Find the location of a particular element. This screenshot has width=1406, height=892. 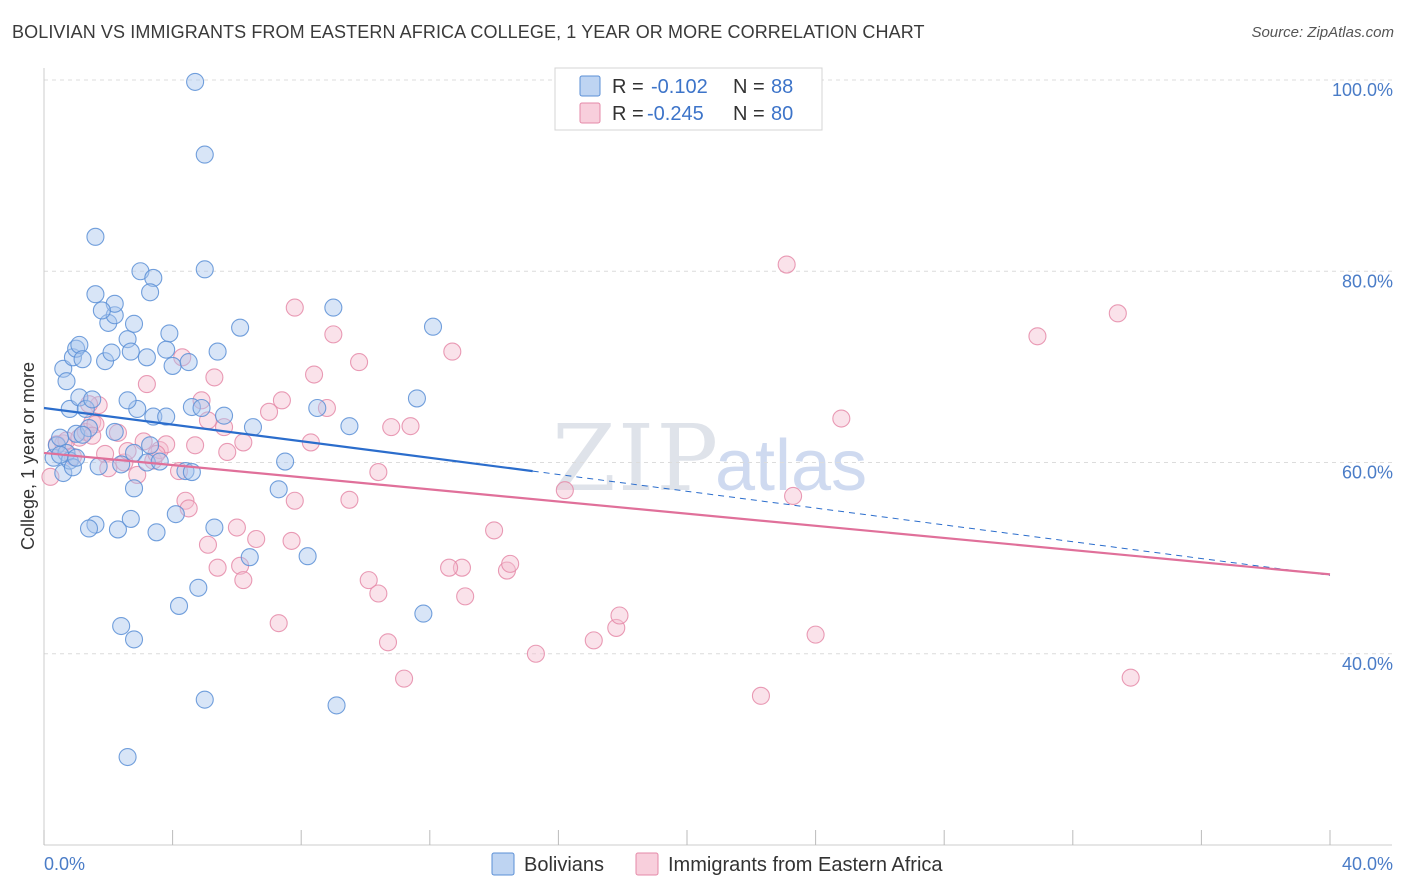

y-tick-labels: 40.0% 60.0% 80.0% 100.0% is located at coordinates (1362, 377).